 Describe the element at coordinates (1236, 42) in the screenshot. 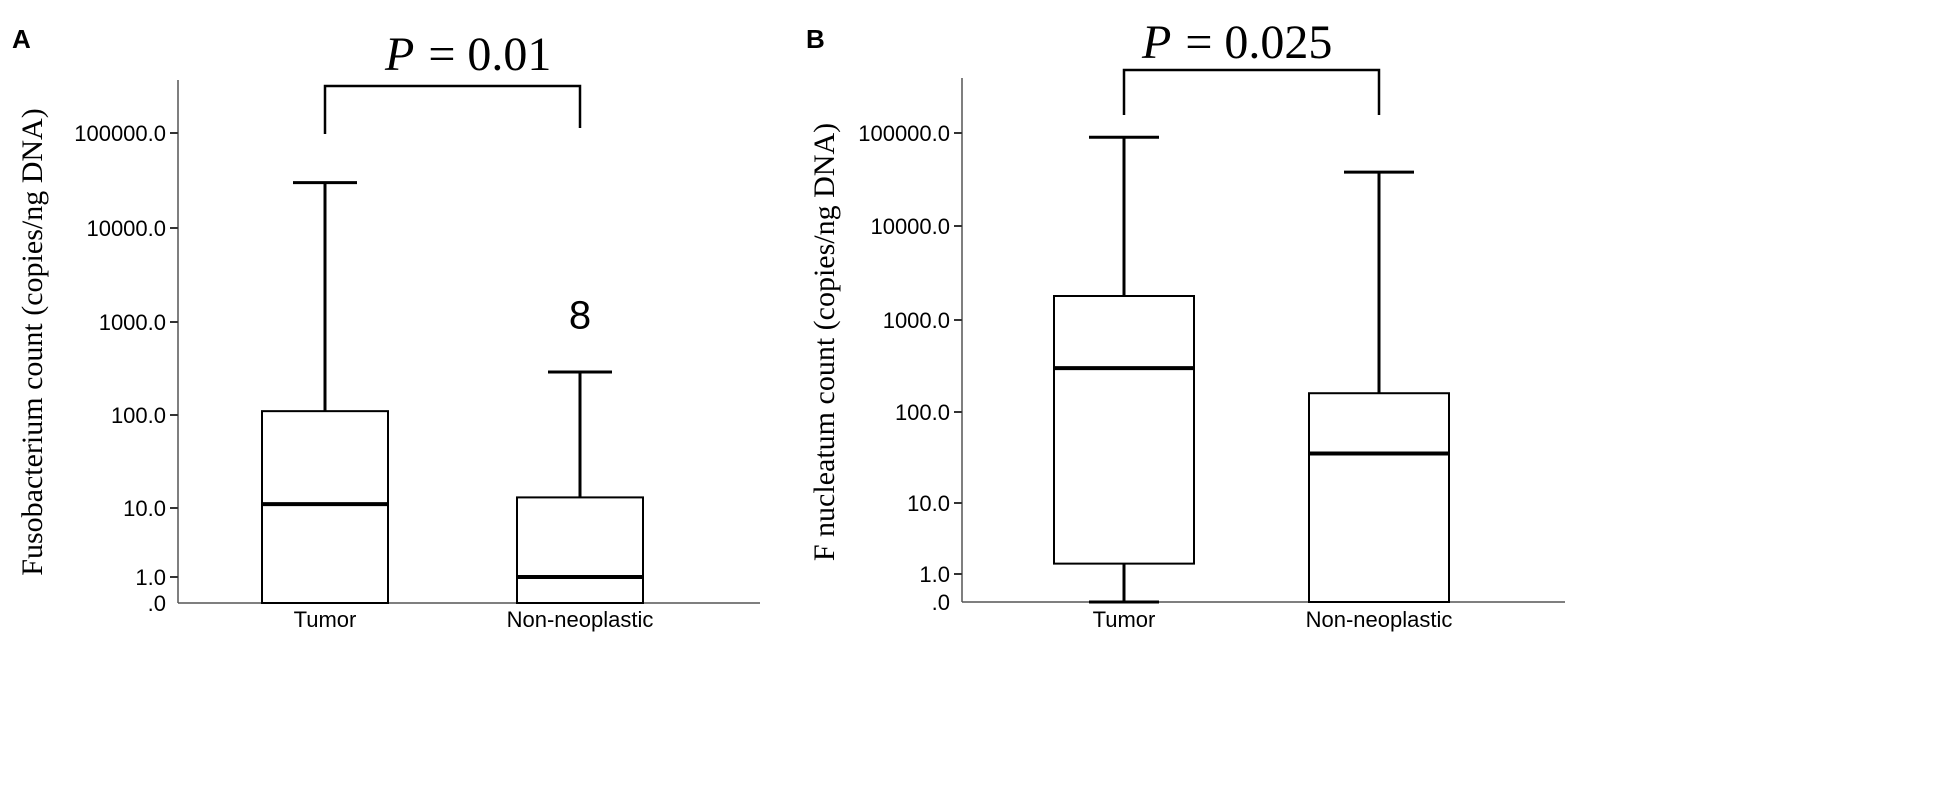

I see `p-value-annotation-b: P = 0.025` at that location.